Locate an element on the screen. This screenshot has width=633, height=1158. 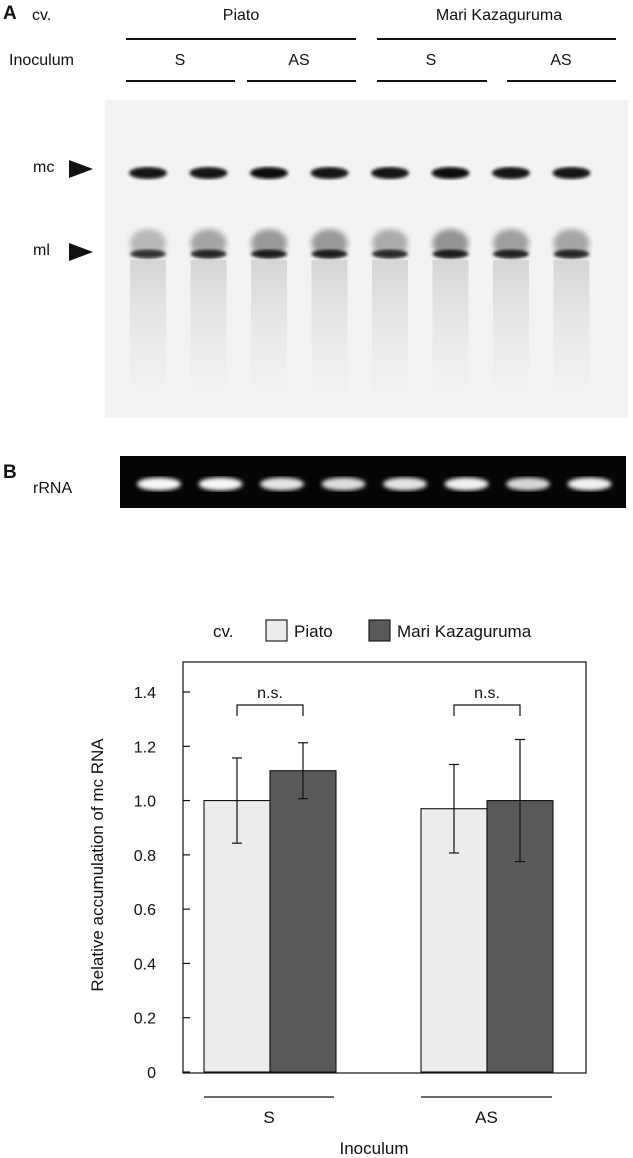
y-tick-label: 1.4 is located at coordinates (145, 693).